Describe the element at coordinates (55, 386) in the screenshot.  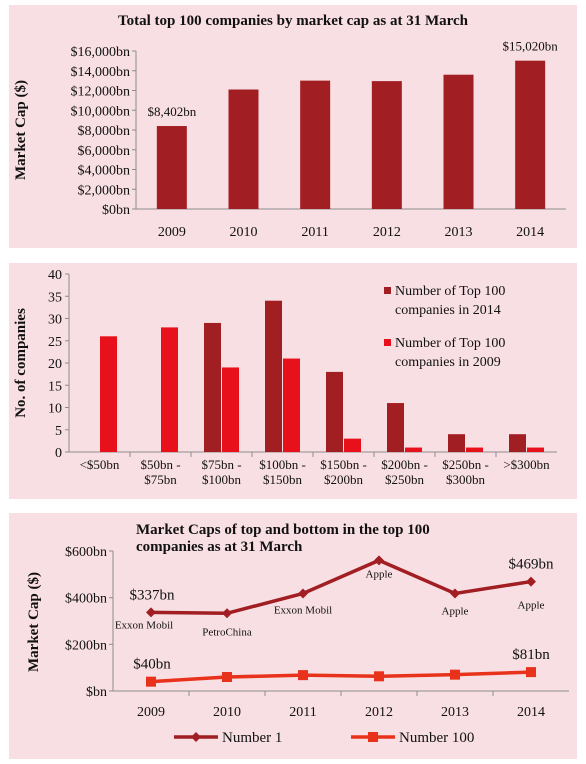
I see `y-tick-label: 15` at that location.